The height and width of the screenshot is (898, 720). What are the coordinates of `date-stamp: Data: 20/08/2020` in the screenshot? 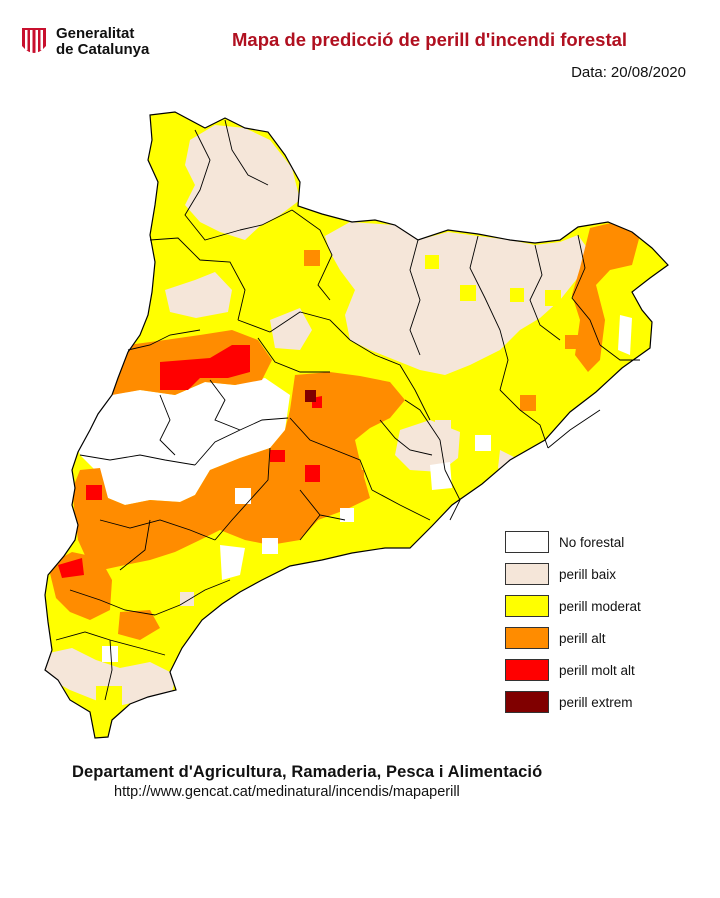 It's located at (626, 72).